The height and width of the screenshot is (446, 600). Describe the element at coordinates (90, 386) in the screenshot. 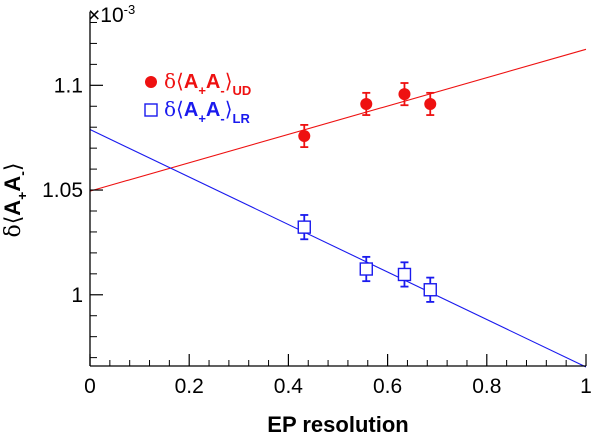

I see `x-tick-label: 0` at that location.